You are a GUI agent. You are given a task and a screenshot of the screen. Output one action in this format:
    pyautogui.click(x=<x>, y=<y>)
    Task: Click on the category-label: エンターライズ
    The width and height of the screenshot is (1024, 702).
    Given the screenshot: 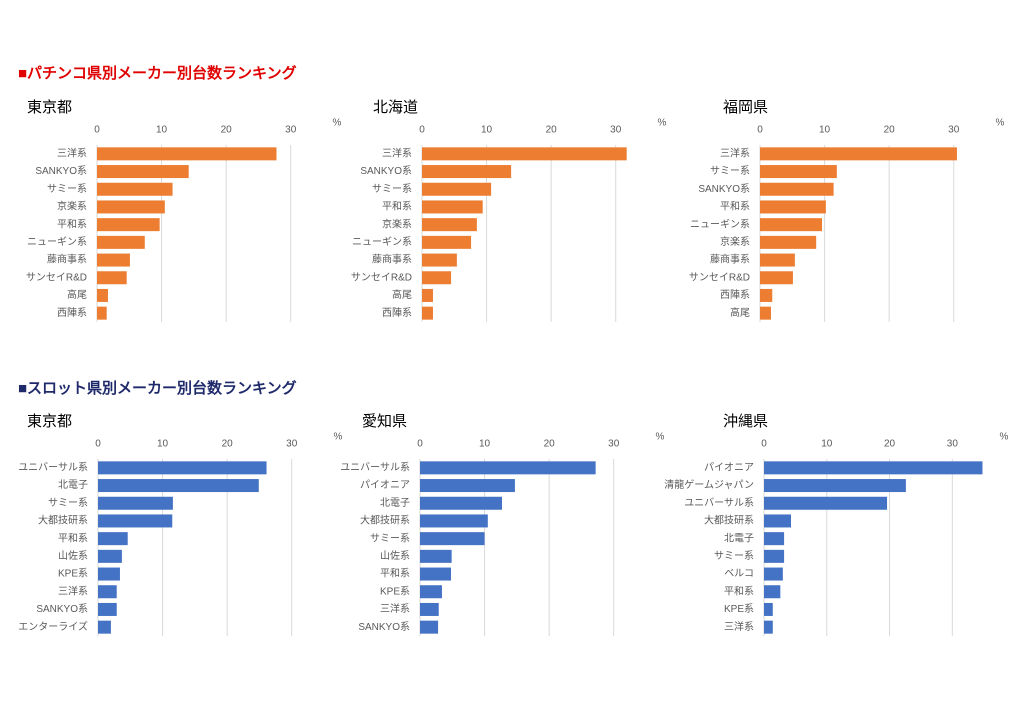 What is the action you would take?
    pyautogui.click(x=53, y=626)
    